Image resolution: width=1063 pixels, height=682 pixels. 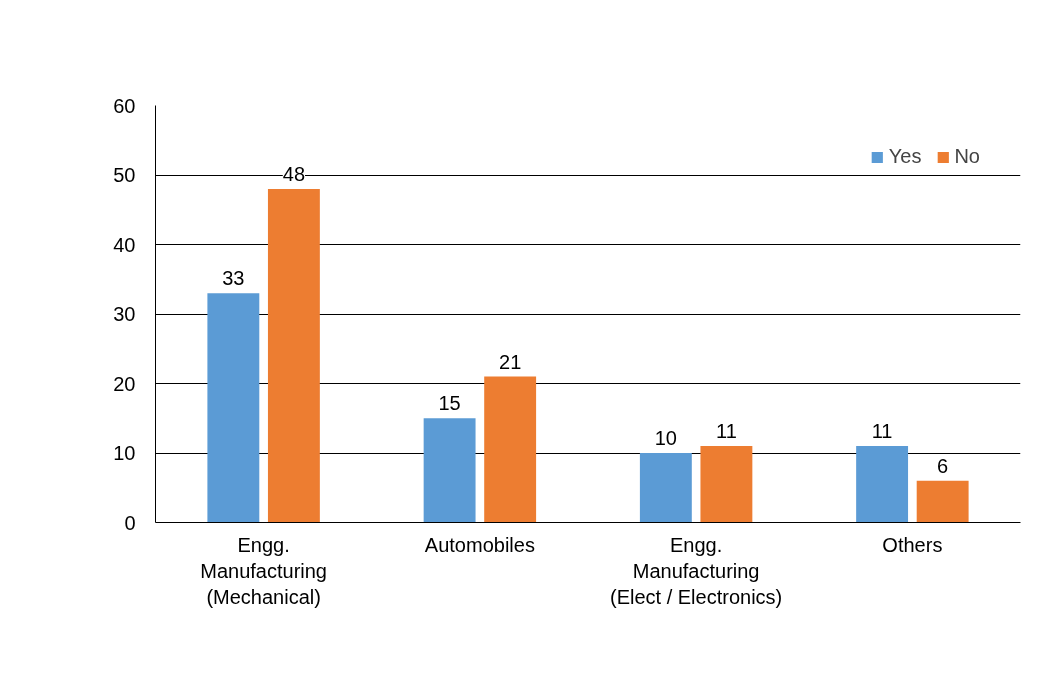 I want to click on y-tick-label: 10, so click(x=124, y=453).